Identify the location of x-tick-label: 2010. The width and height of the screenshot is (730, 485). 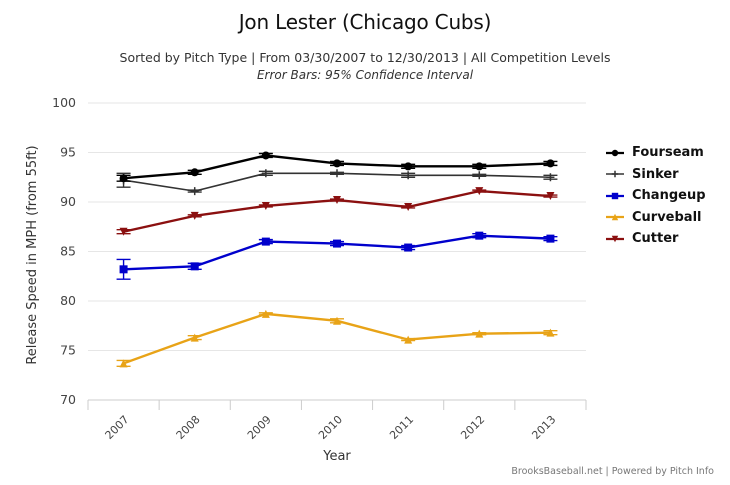
(330, 427).